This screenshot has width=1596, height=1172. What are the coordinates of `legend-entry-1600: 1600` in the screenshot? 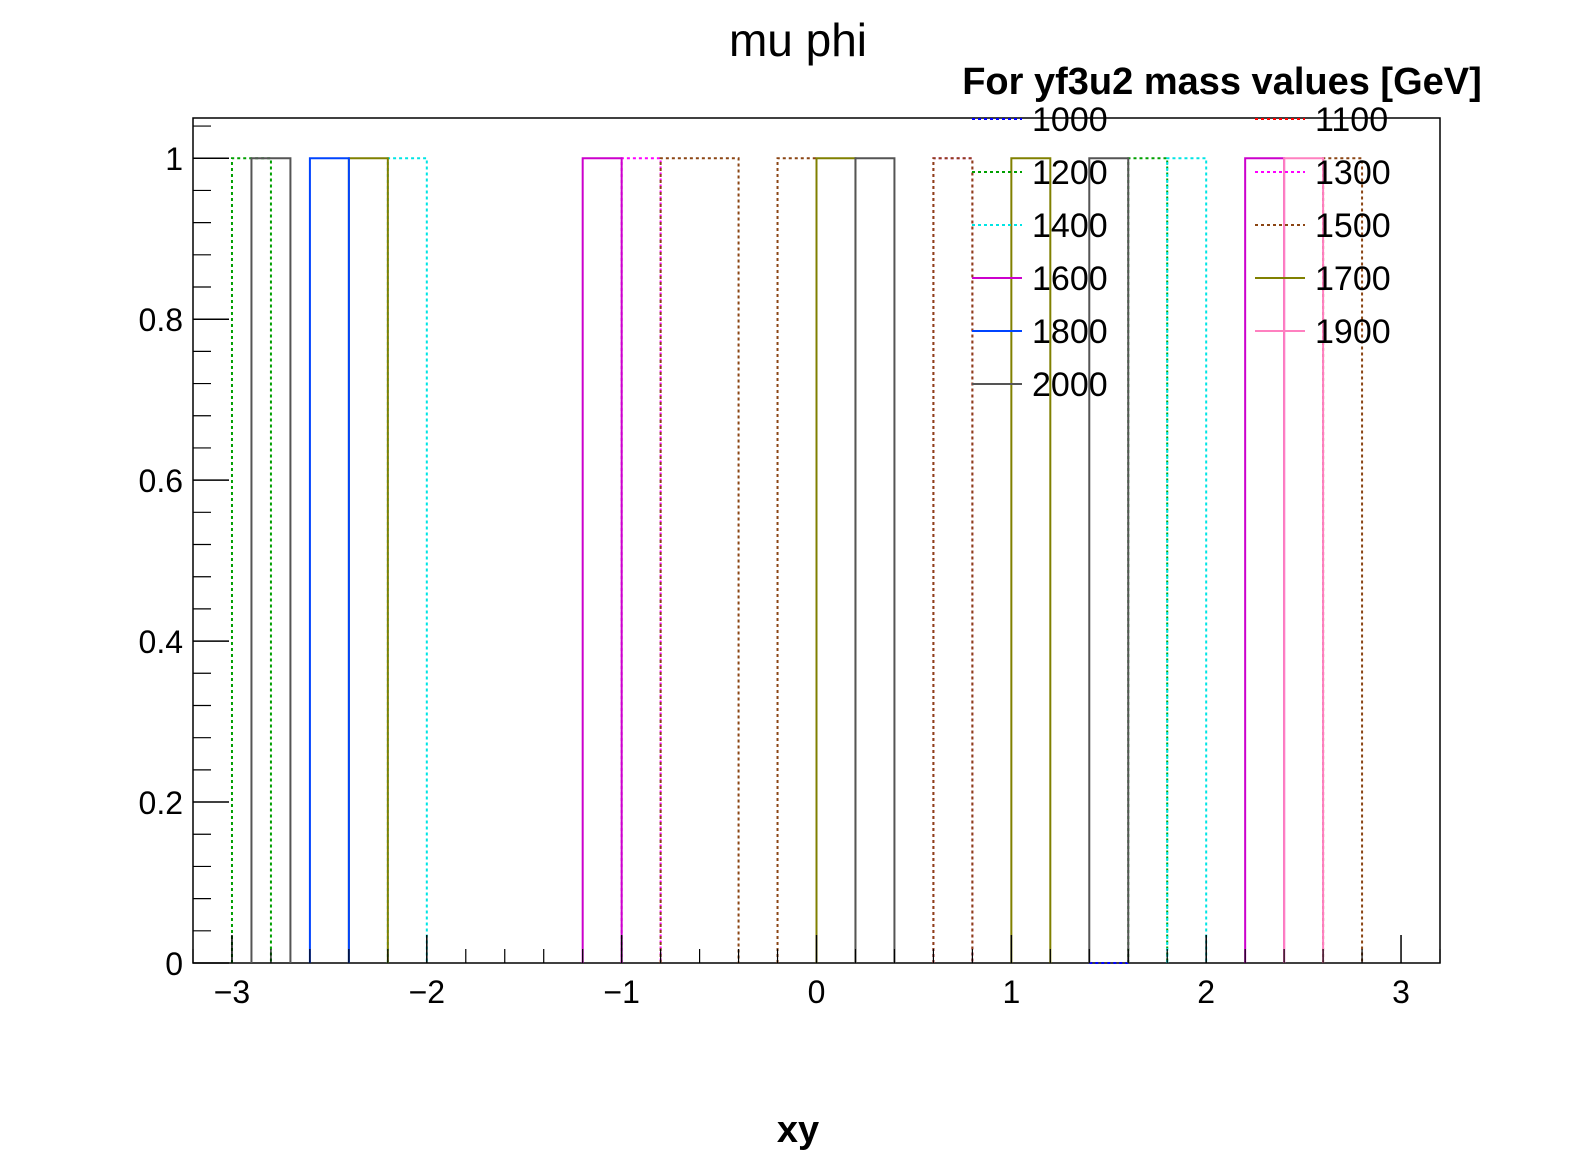 It's located at (1040, 279).